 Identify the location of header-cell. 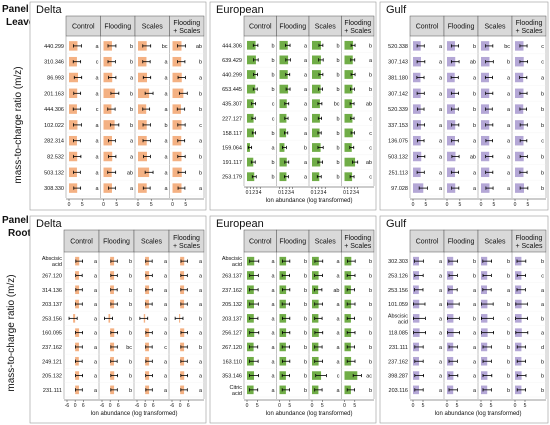
(186, 241).